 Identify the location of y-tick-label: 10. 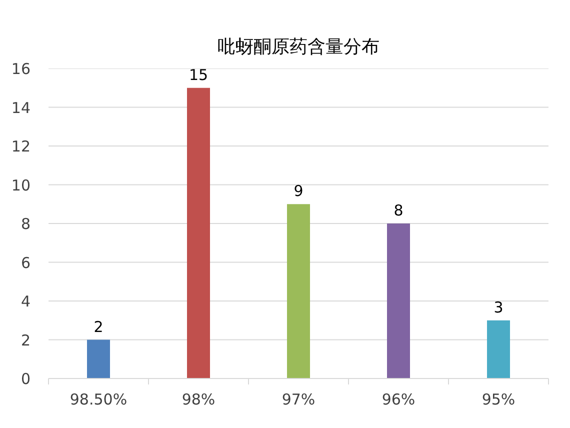
(21, 185).